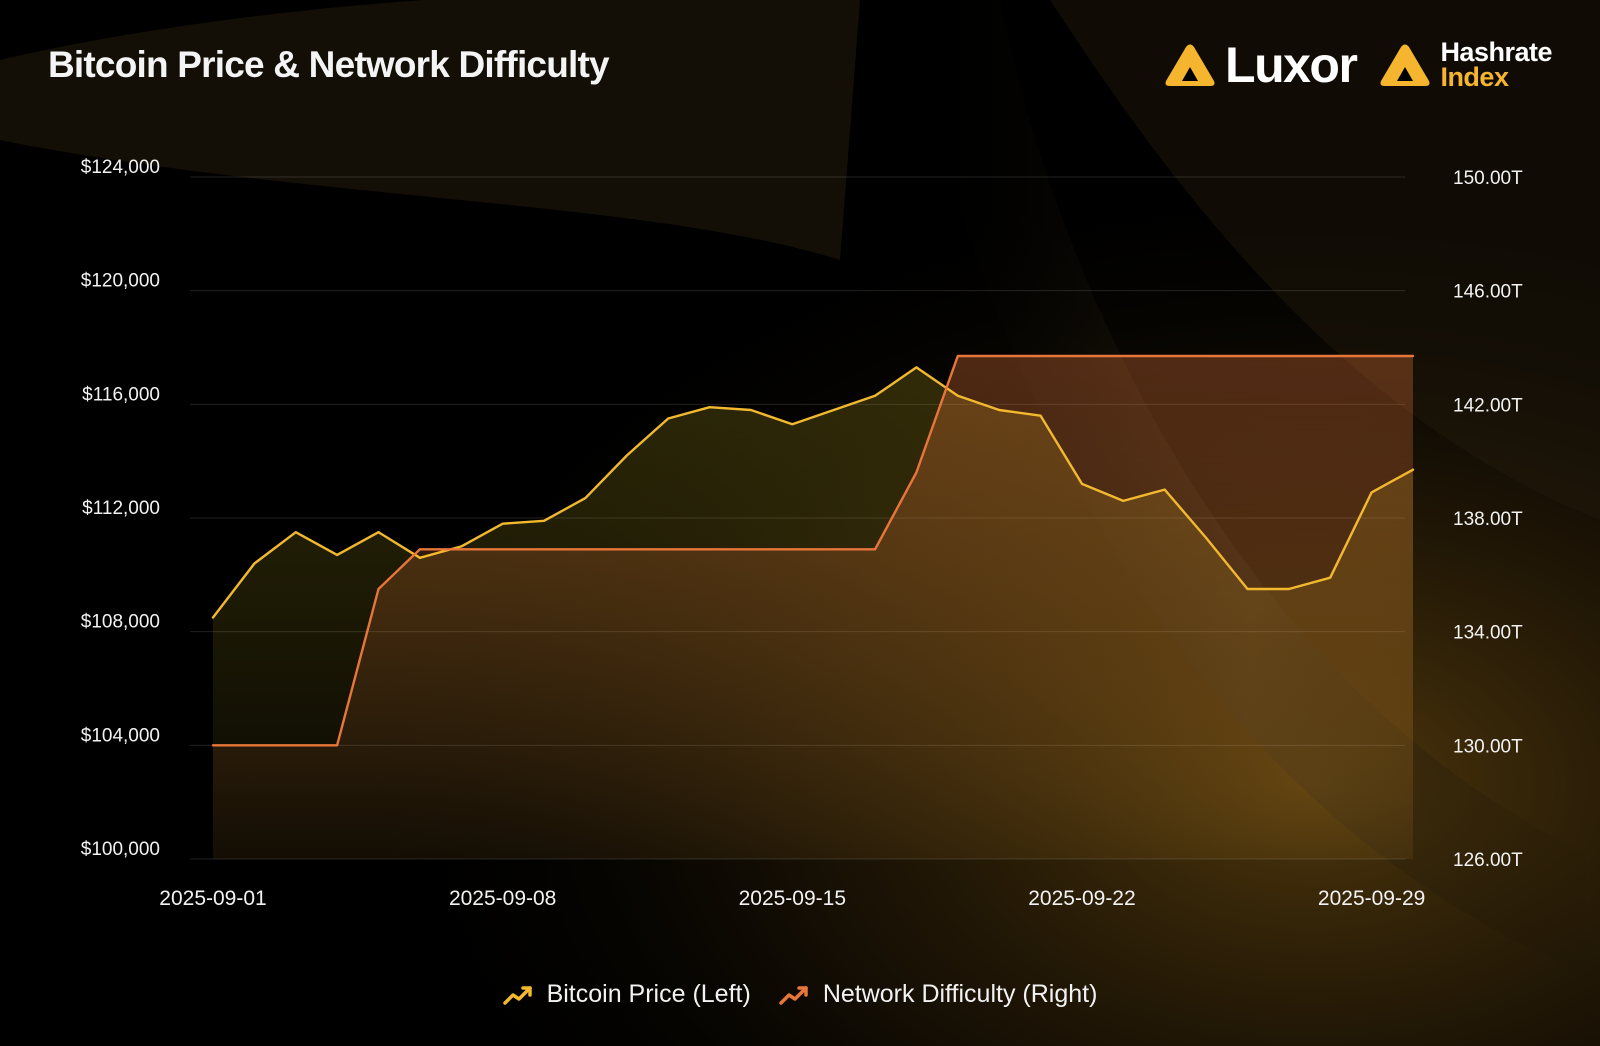 The image size is (1600, 1046). Describe the element at coordinates (120, 281) in the screenshot. I see `left-axis-tick-label: $120,000` at that location.